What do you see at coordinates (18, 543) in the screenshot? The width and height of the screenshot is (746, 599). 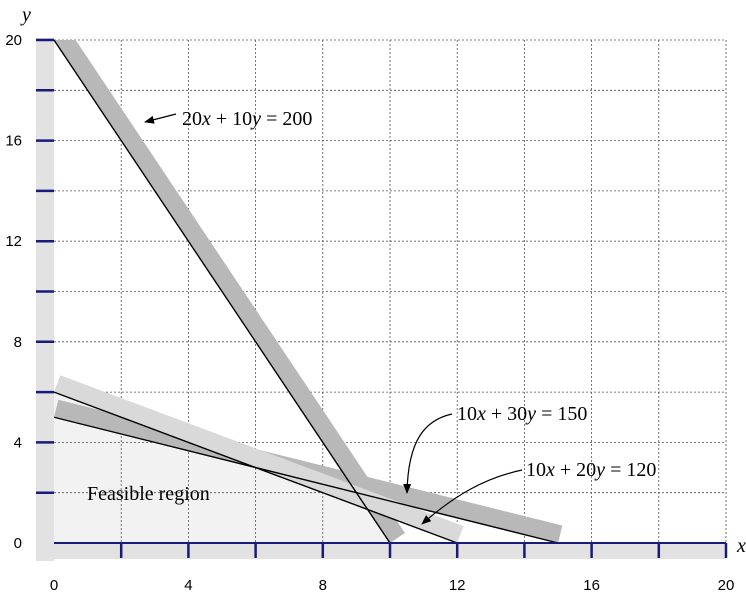 I see `y-tick-label: 0` at bounding box center [18, 543].